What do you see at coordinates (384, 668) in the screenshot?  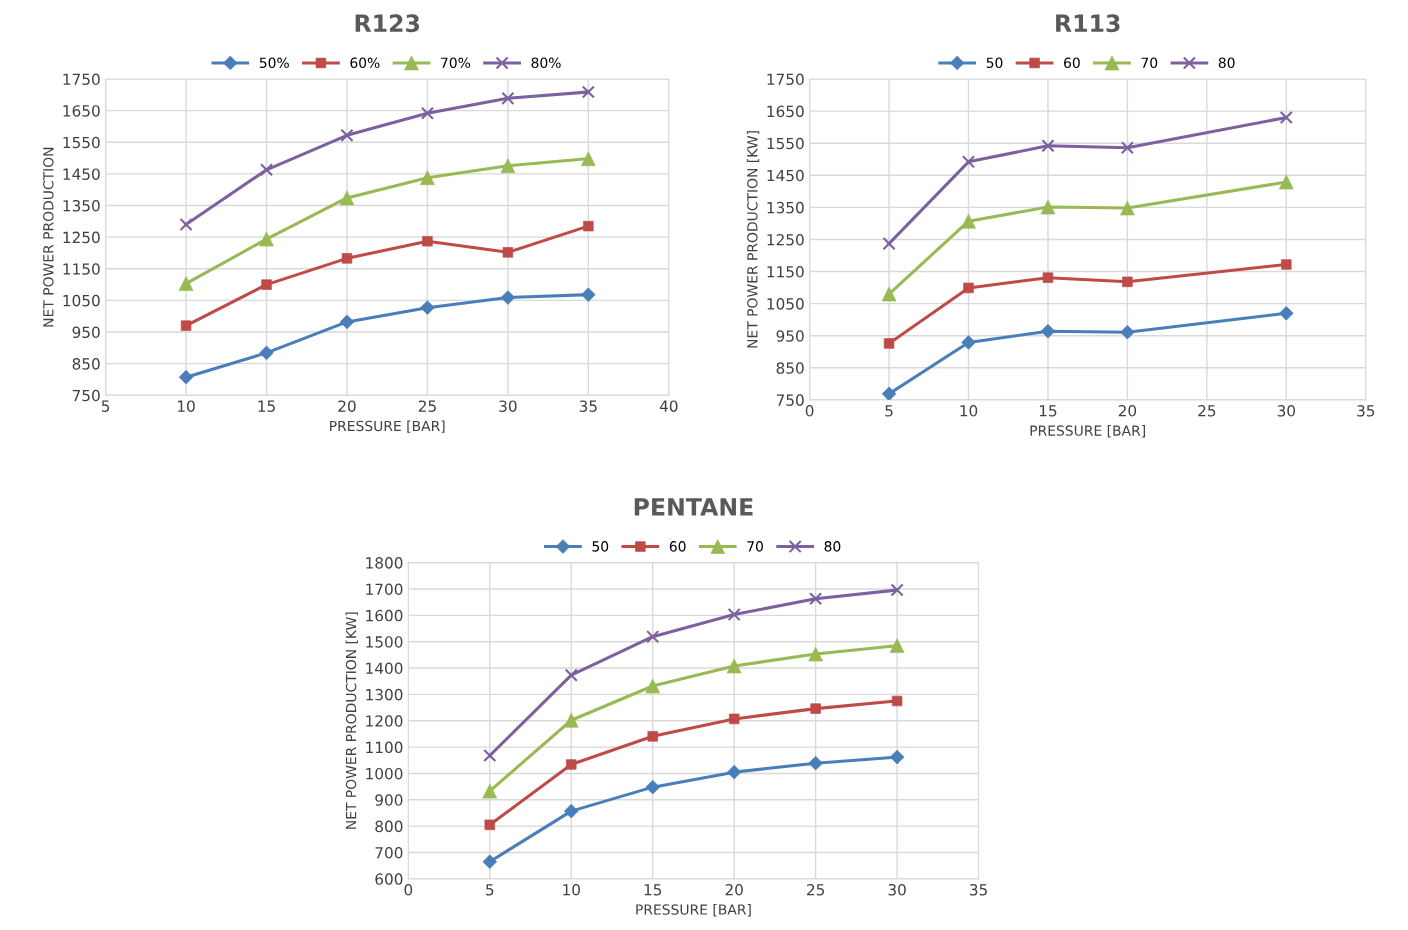 I see `y-tick-label: 1400` at bounding box center [384, 668].